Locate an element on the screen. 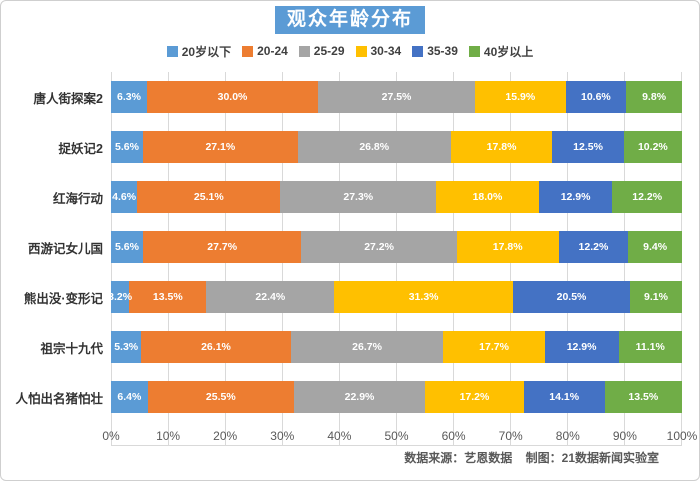 This screenshot has width=700, height=481. data-source-text: 数据来源：艺恩数据 is located at coordinates (458, 458).